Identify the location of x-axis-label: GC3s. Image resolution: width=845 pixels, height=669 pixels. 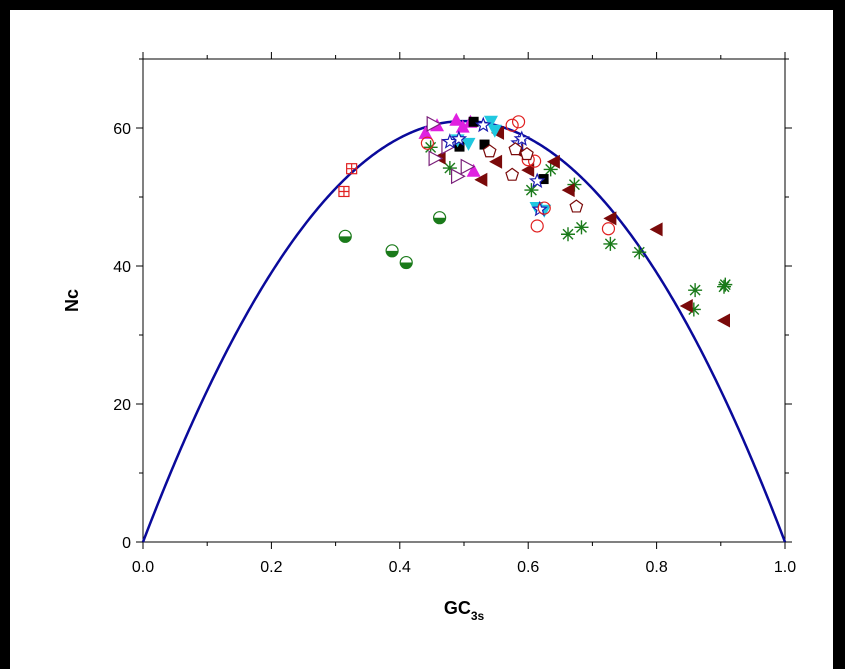
(464, 610).